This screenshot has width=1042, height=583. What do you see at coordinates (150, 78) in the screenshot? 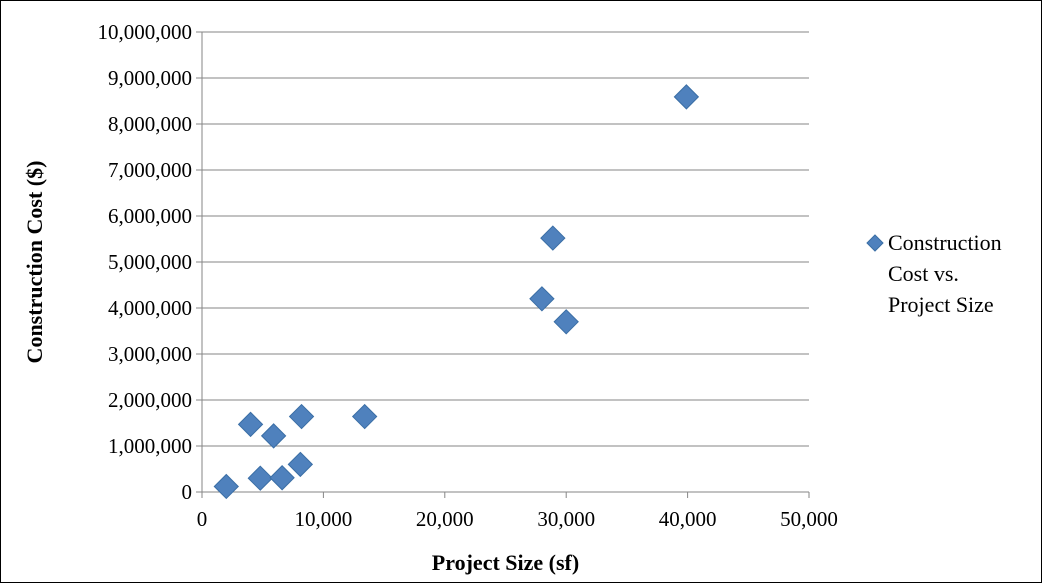
I see `y-tick-label: 9,000,000` at bounding box center [150, 78].